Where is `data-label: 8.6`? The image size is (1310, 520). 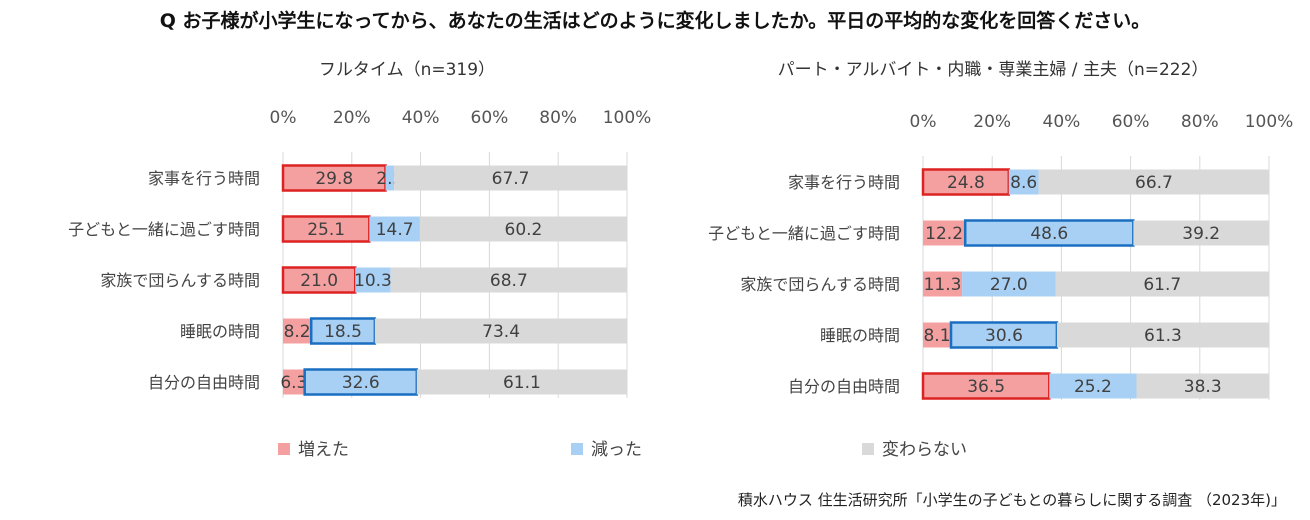 data-label: 8.6 is located at coordinates (1023, 183).